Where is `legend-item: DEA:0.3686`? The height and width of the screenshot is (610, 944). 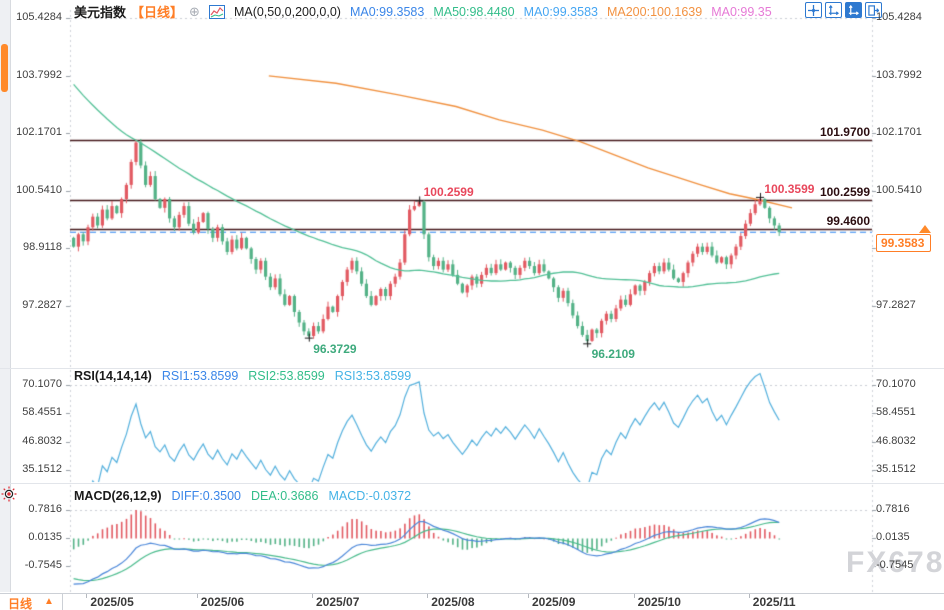 legend-item: DEA:0.3686 is located at coordinates (285, 496).